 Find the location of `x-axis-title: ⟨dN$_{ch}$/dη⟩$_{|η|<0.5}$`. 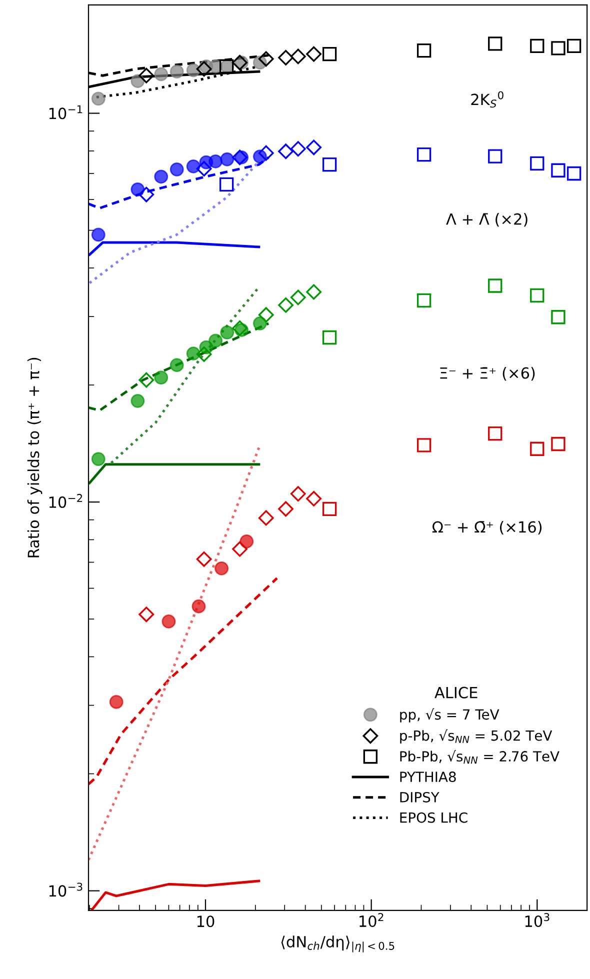

x-axis-title: ⟨dN$_{ch}$/dη⟩$_{|η|<0.5}$ is located at coordinates (337, 944).